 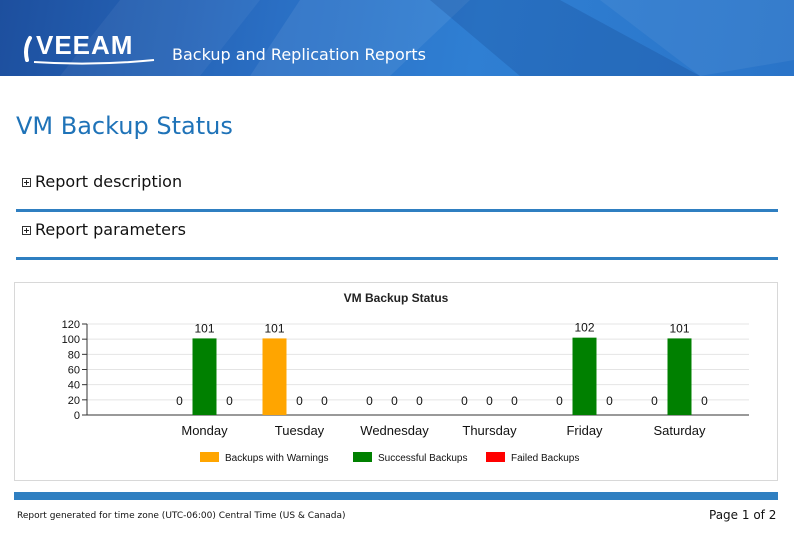 What do you see at coordinates (396, 298) in the screenshot?
I see `chart-title: VM Backup Status` at bounding box center [396, 298].